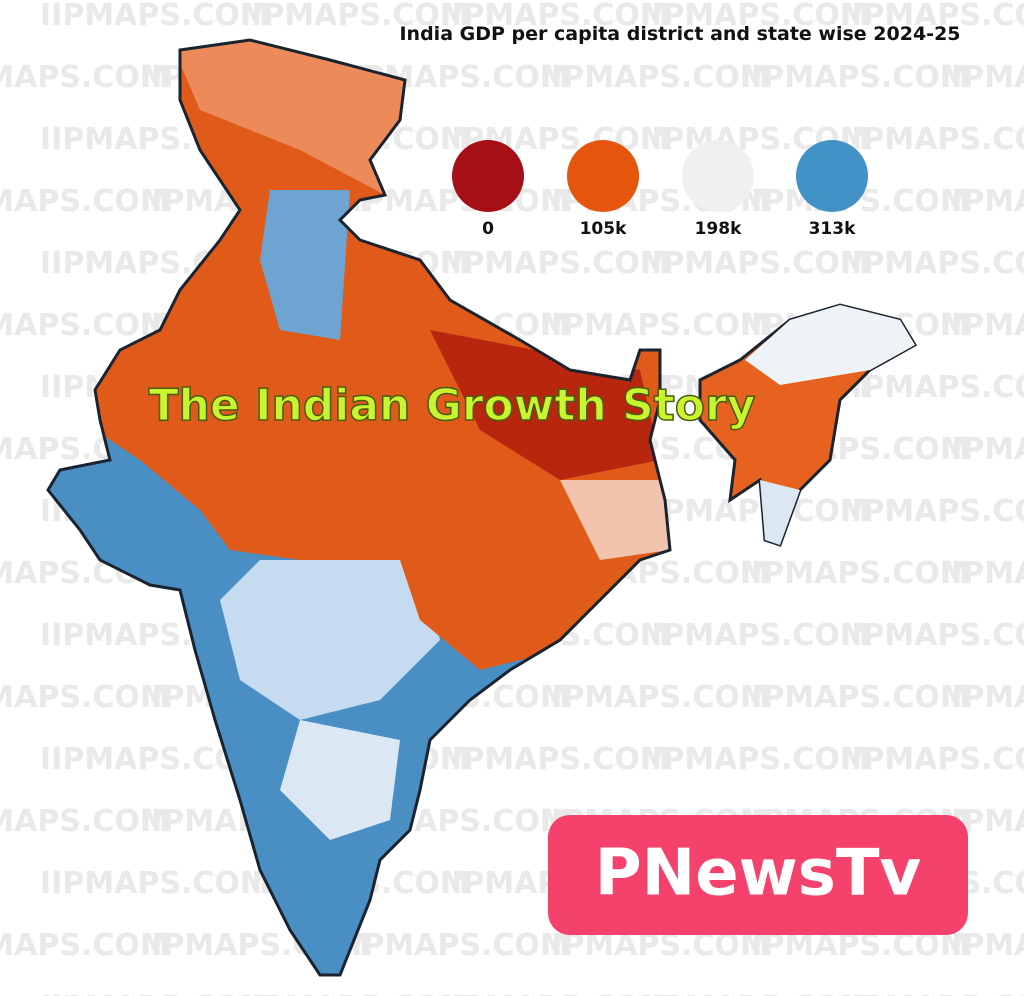  Describe the element at coordinates (615, 520) in the screenshot. I see `bengal-region` at that location.